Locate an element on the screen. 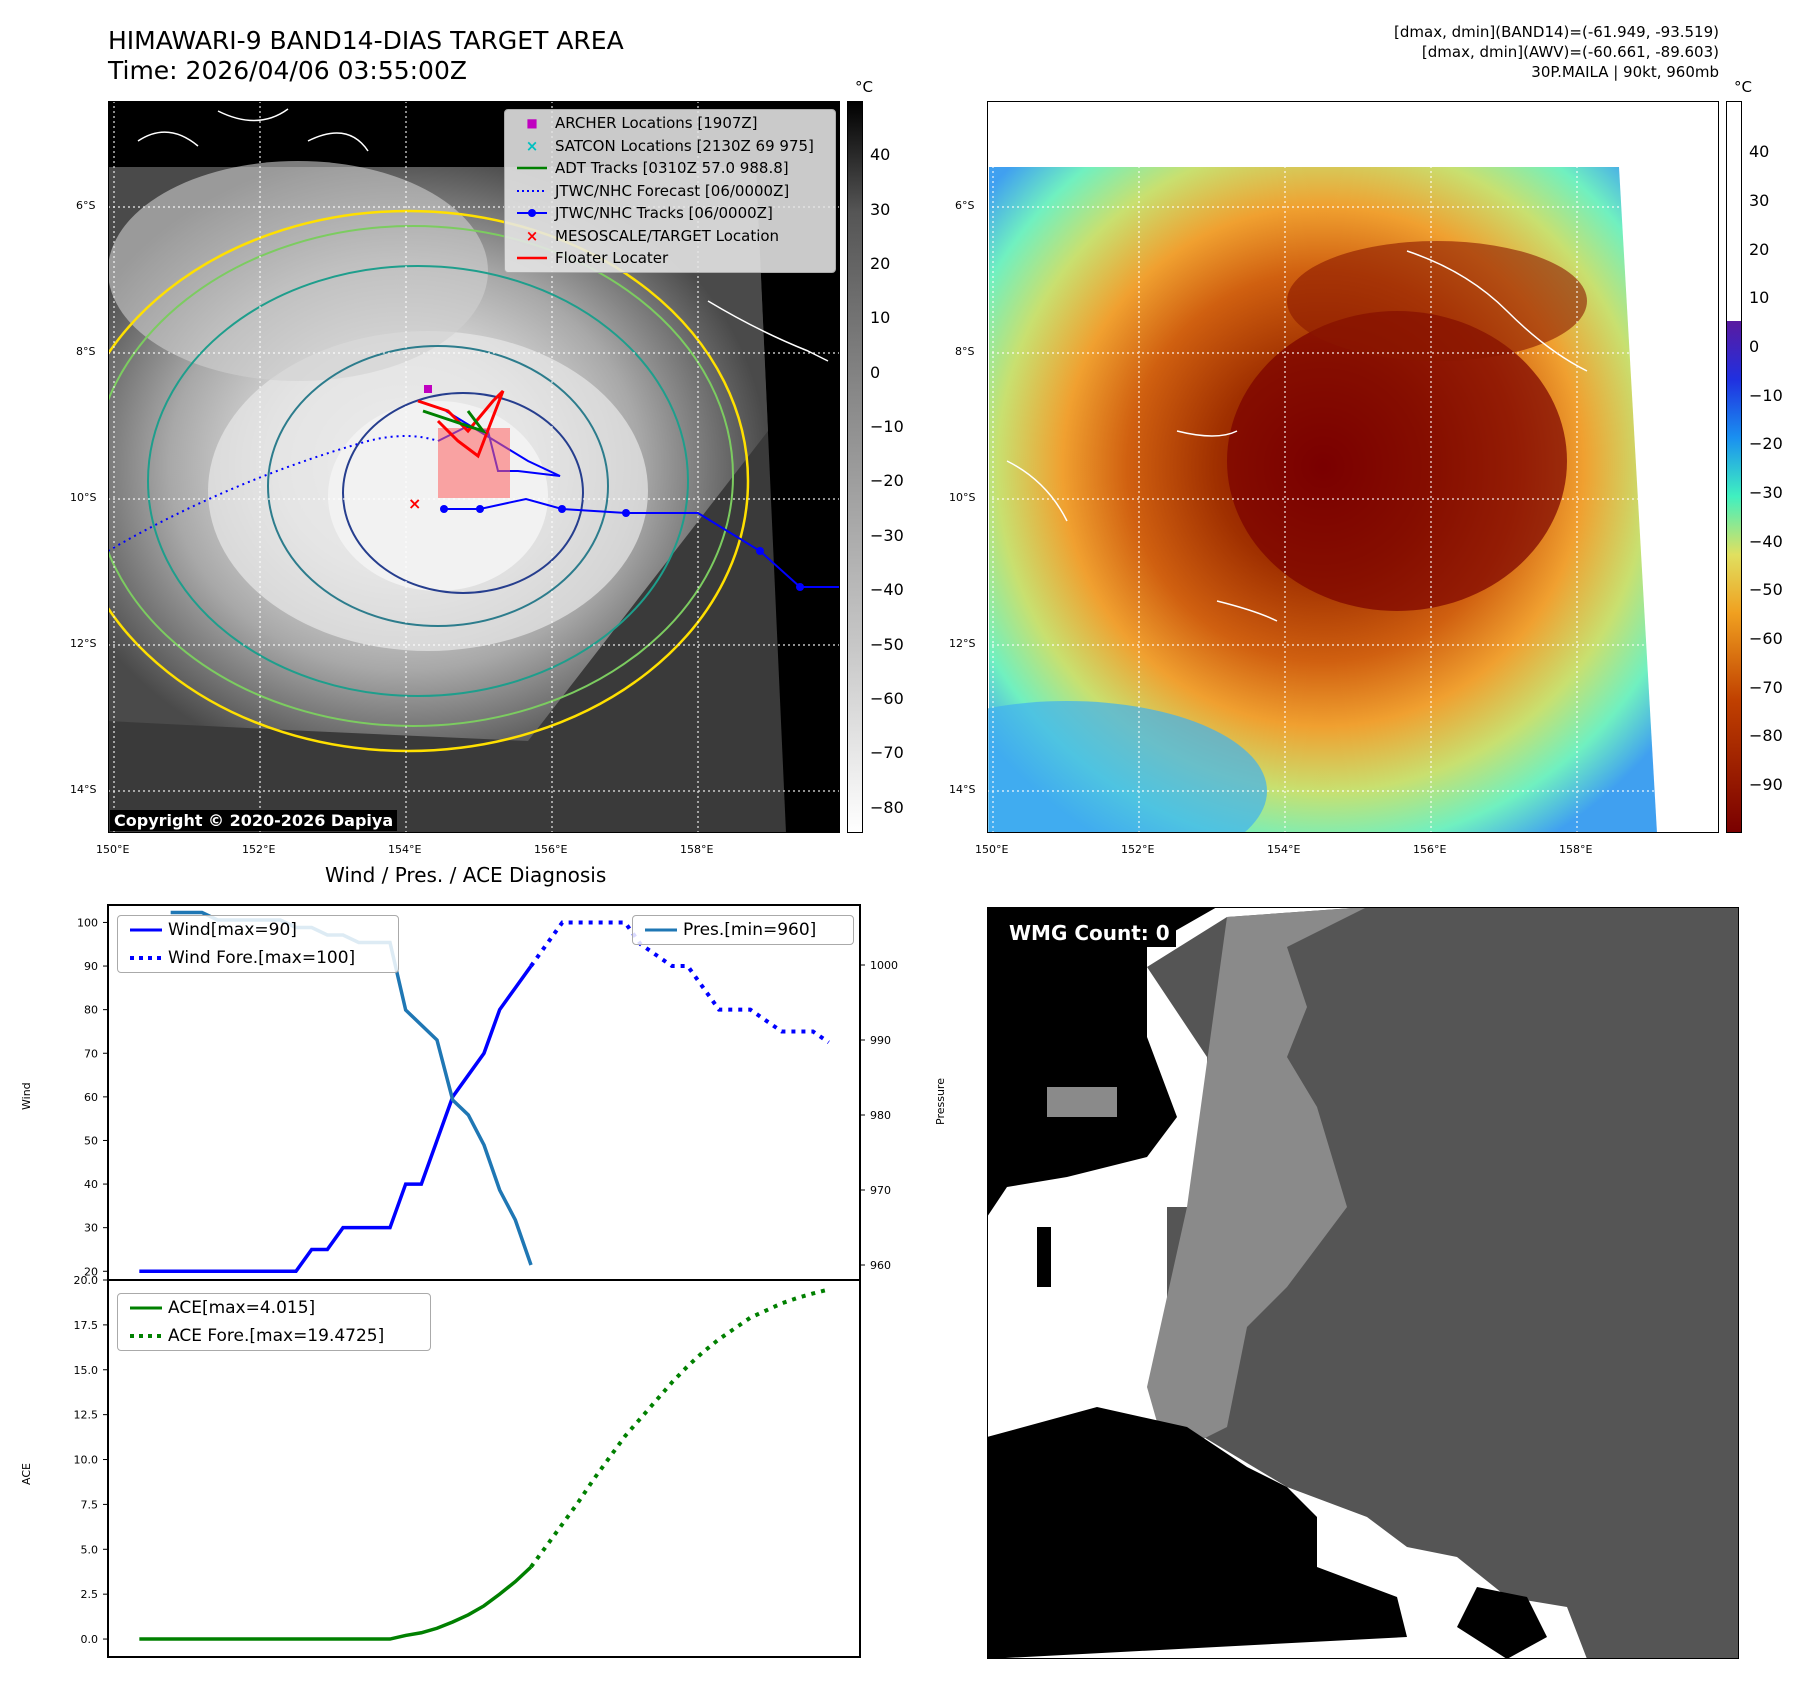  ace-tick-label: 10.0 is located at coordinates (86, 1460).